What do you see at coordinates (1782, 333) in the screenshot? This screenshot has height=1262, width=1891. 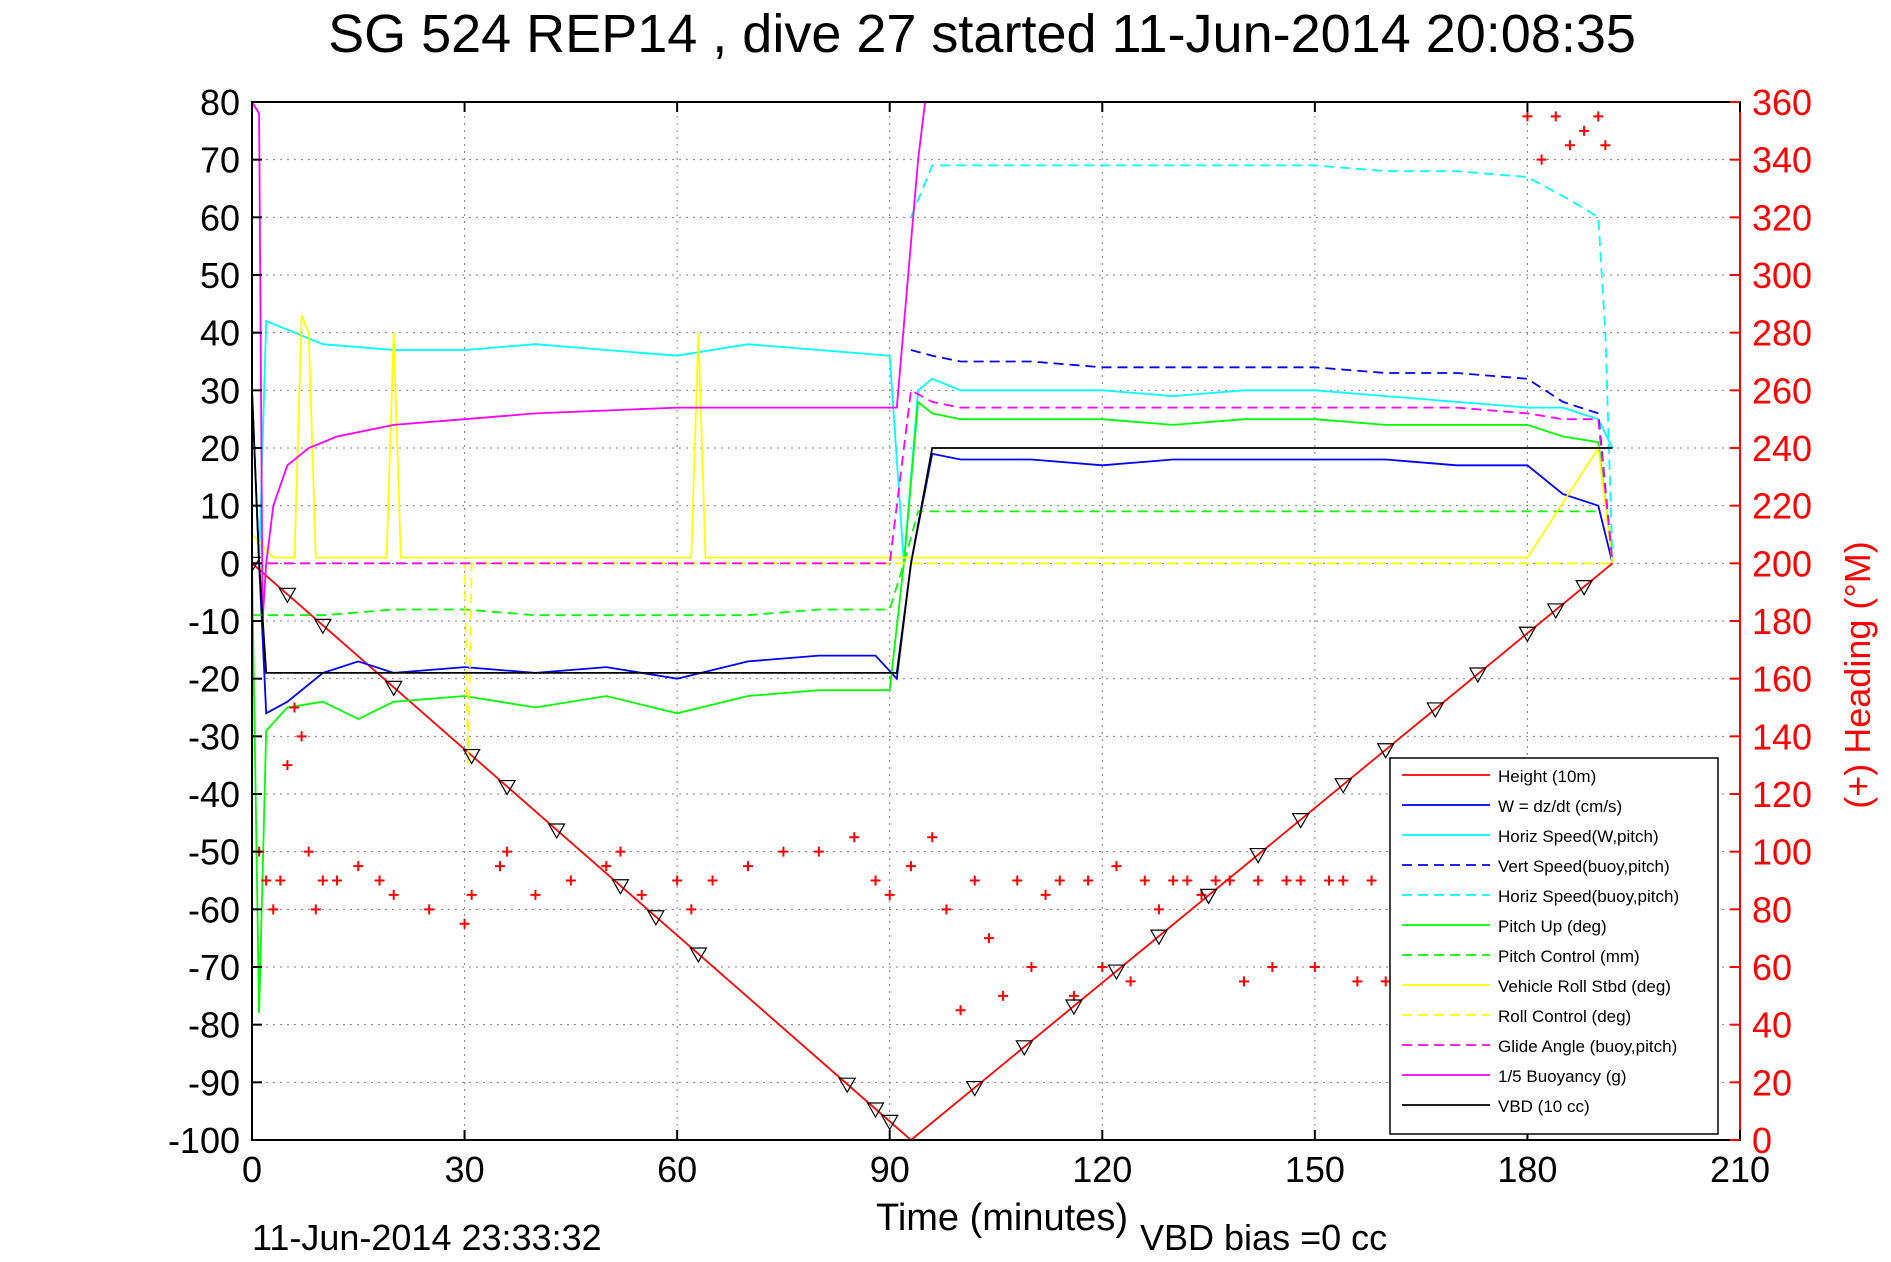 I see `y2-tick-label: 280` at bounding box center [1782, 333].